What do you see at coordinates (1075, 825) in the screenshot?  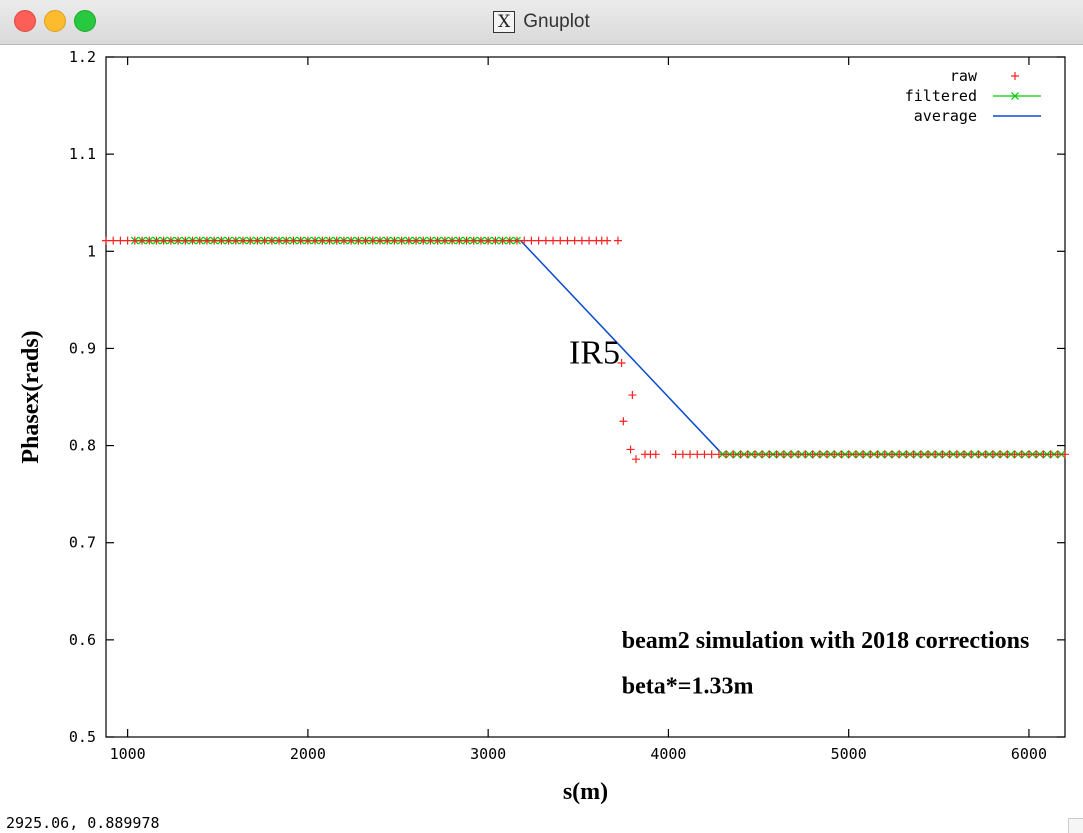 I see `resize-grip` at bounding box center [1075, 825].